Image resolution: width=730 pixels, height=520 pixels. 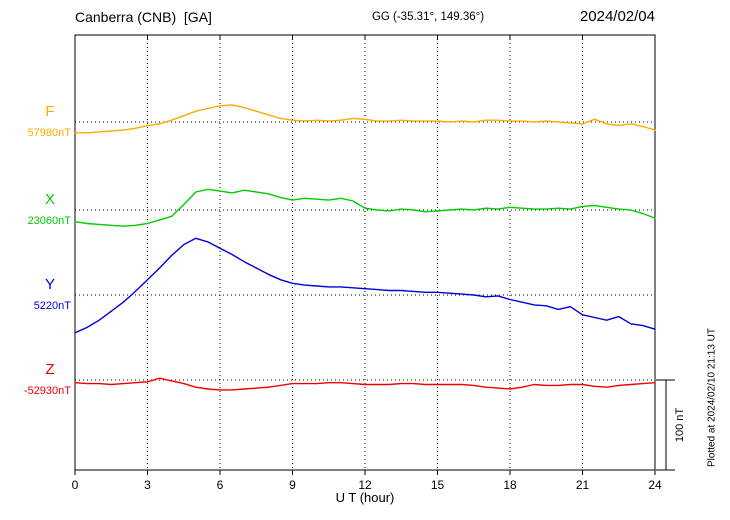 What do you see at coordinates (50, 133) in the screenshot?
I see `series-value-F: 57980nT` at bounding box center [50, 133].